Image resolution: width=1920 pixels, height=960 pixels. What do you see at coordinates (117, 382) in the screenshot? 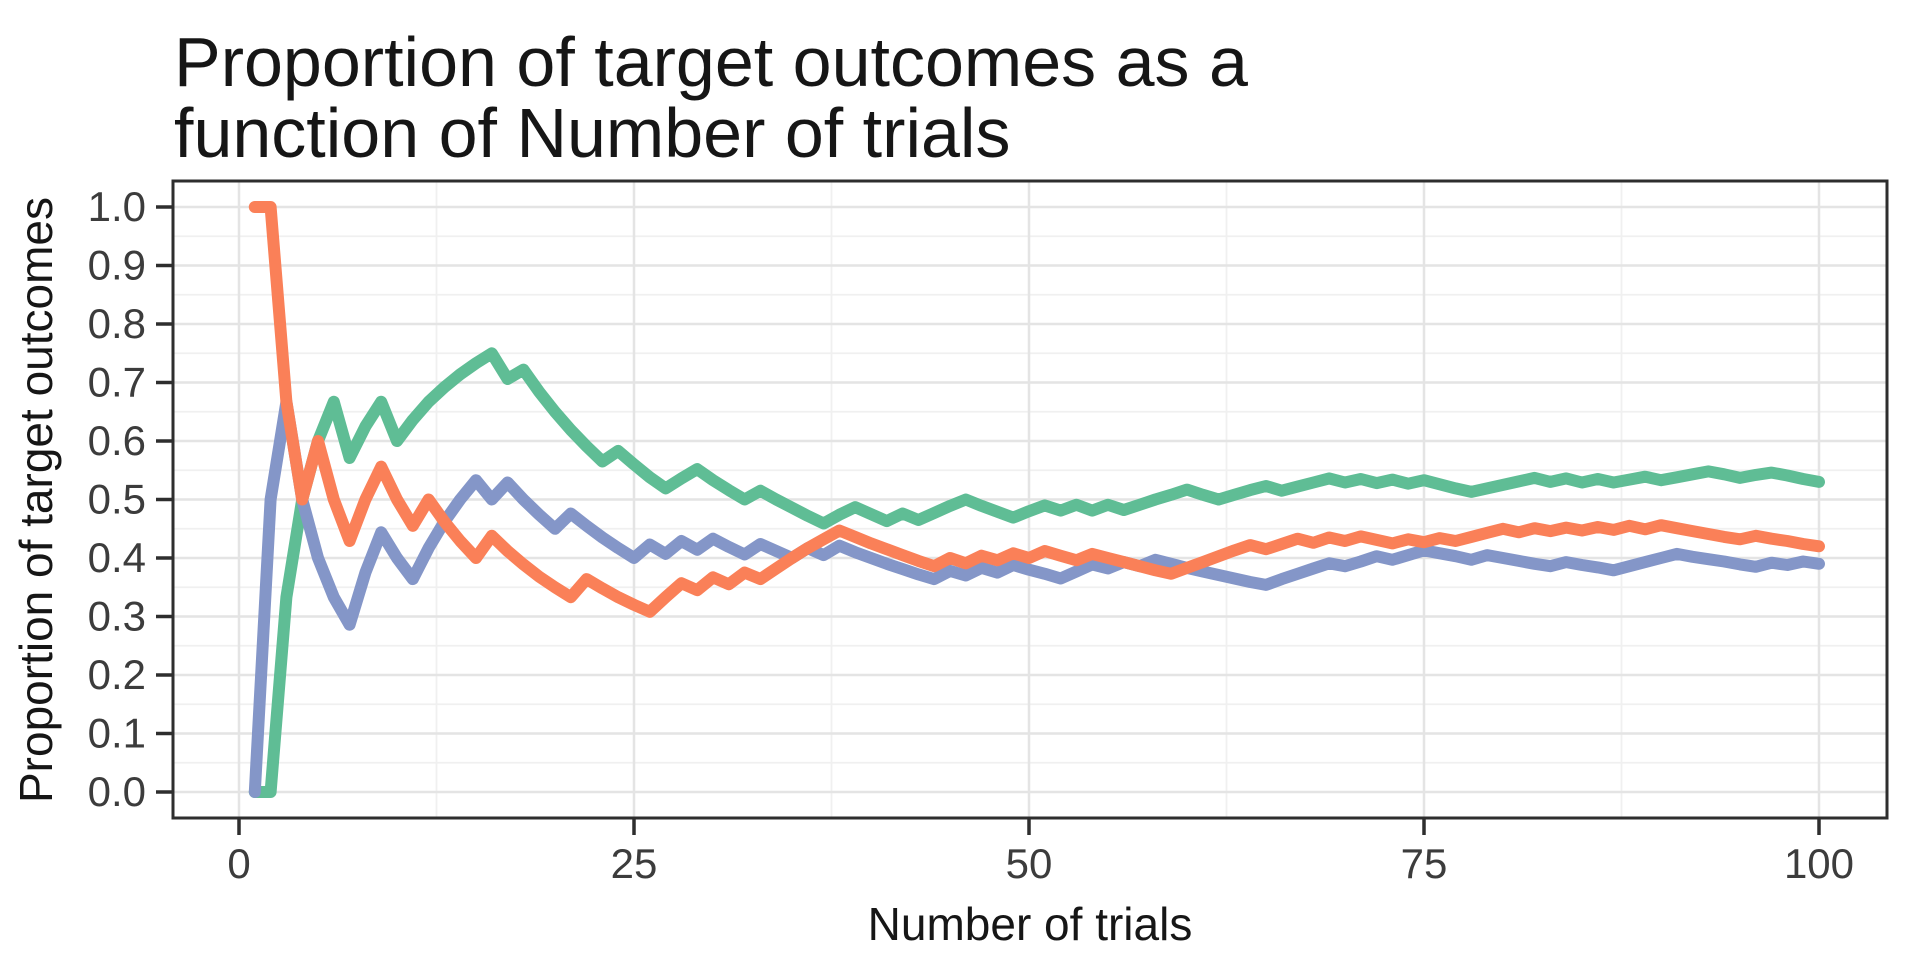
I see `y-tick-label: 0.7` at bounding box center [117, 382].